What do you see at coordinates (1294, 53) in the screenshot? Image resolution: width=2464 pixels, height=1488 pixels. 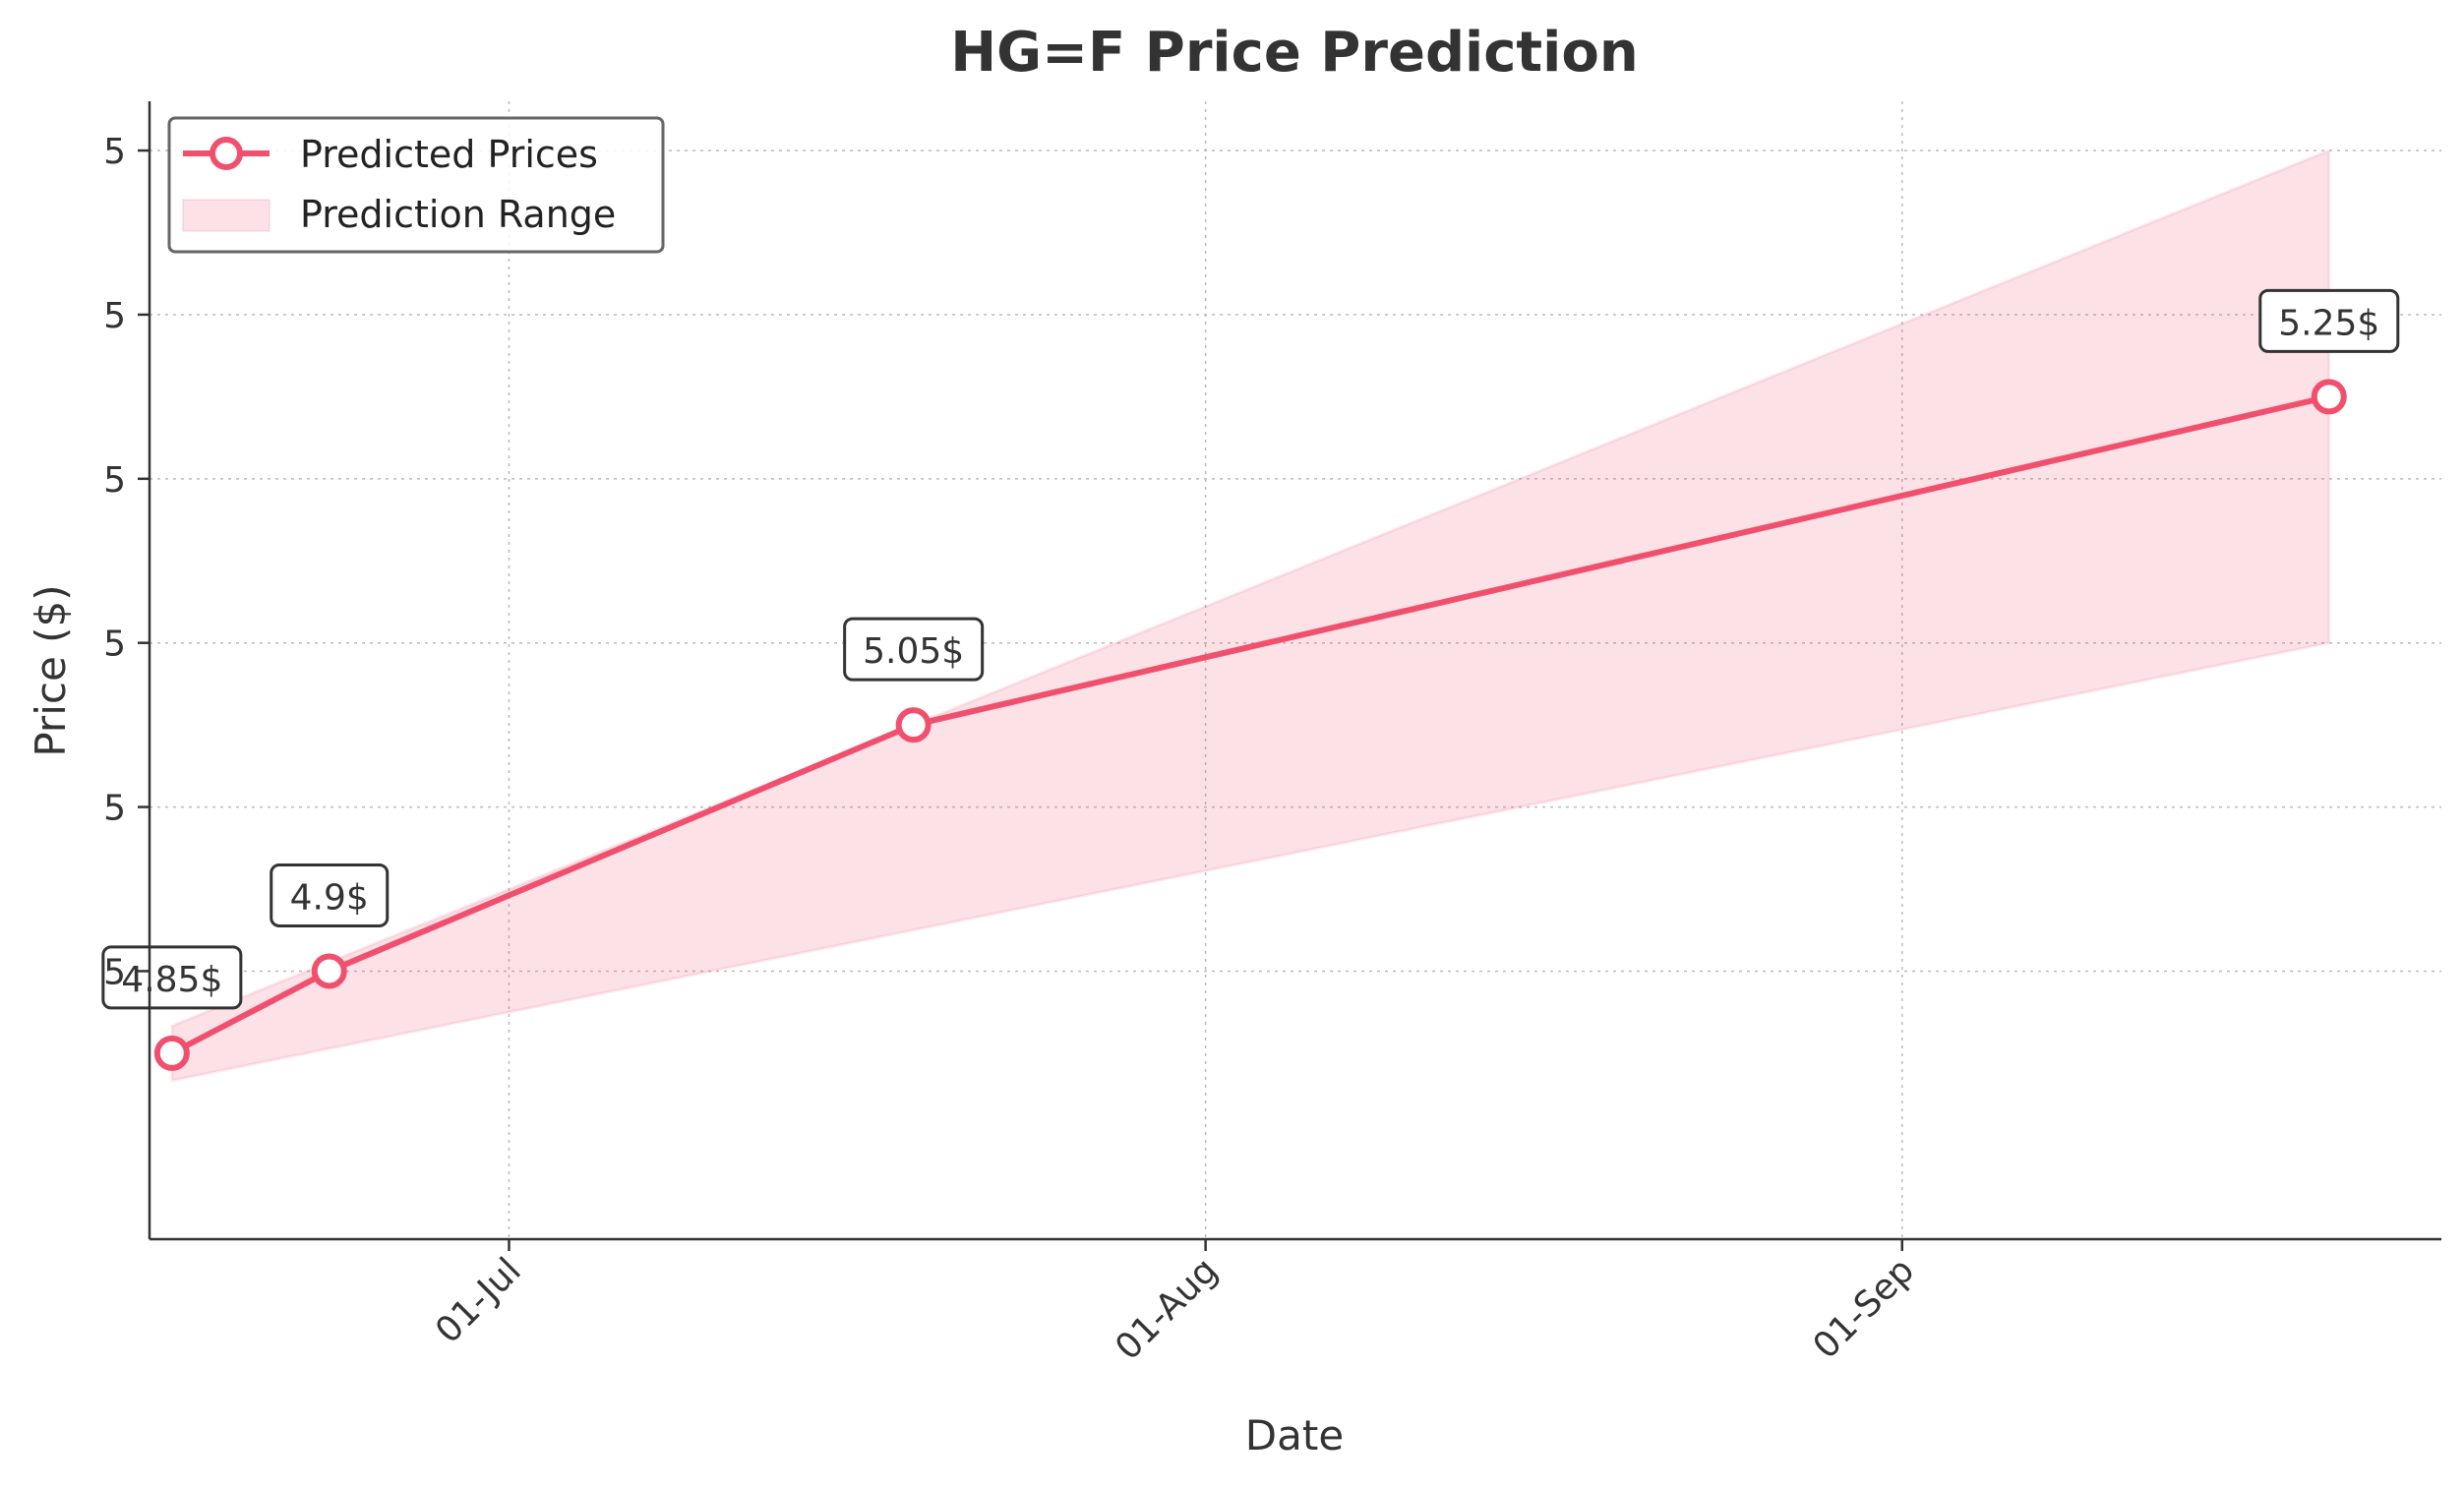 I see `chart-title: HG=F Price Prediction` at bounding box center [1294, 53].